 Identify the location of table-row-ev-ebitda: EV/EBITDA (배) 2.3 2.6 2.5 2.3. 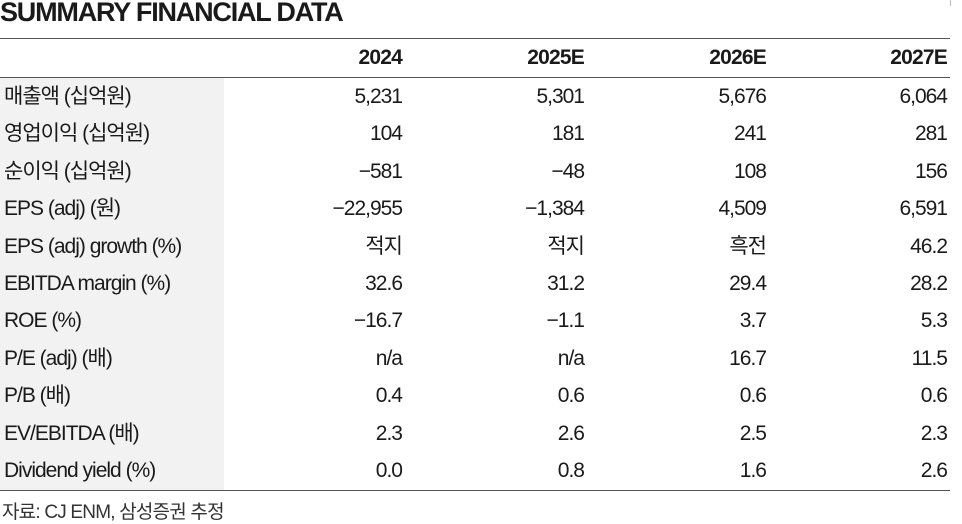
(475, 433).